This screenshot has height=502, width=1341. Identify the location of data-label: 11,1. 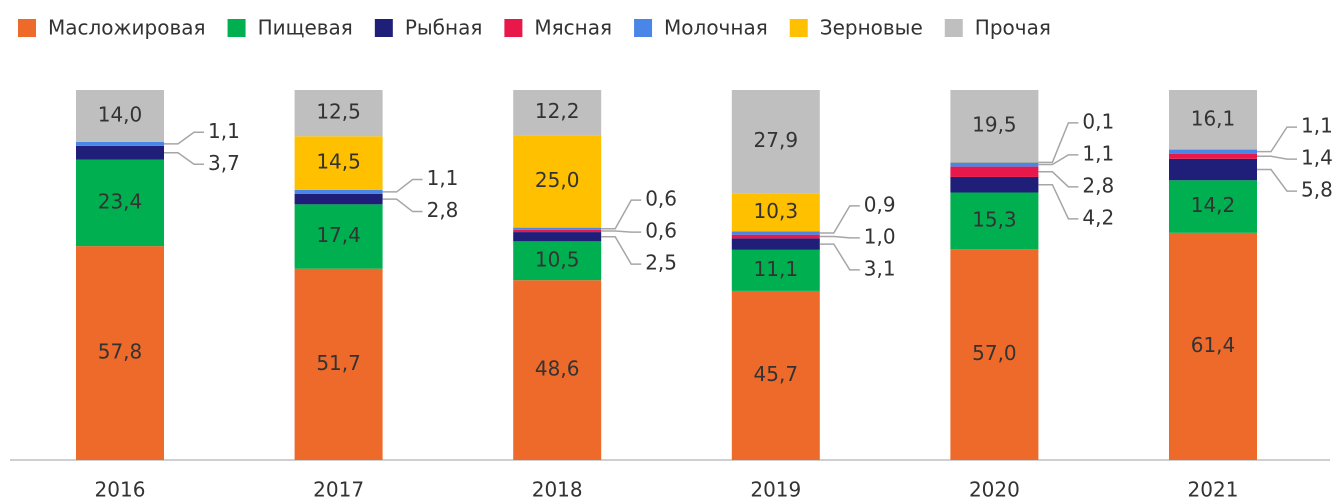
(776, 269).